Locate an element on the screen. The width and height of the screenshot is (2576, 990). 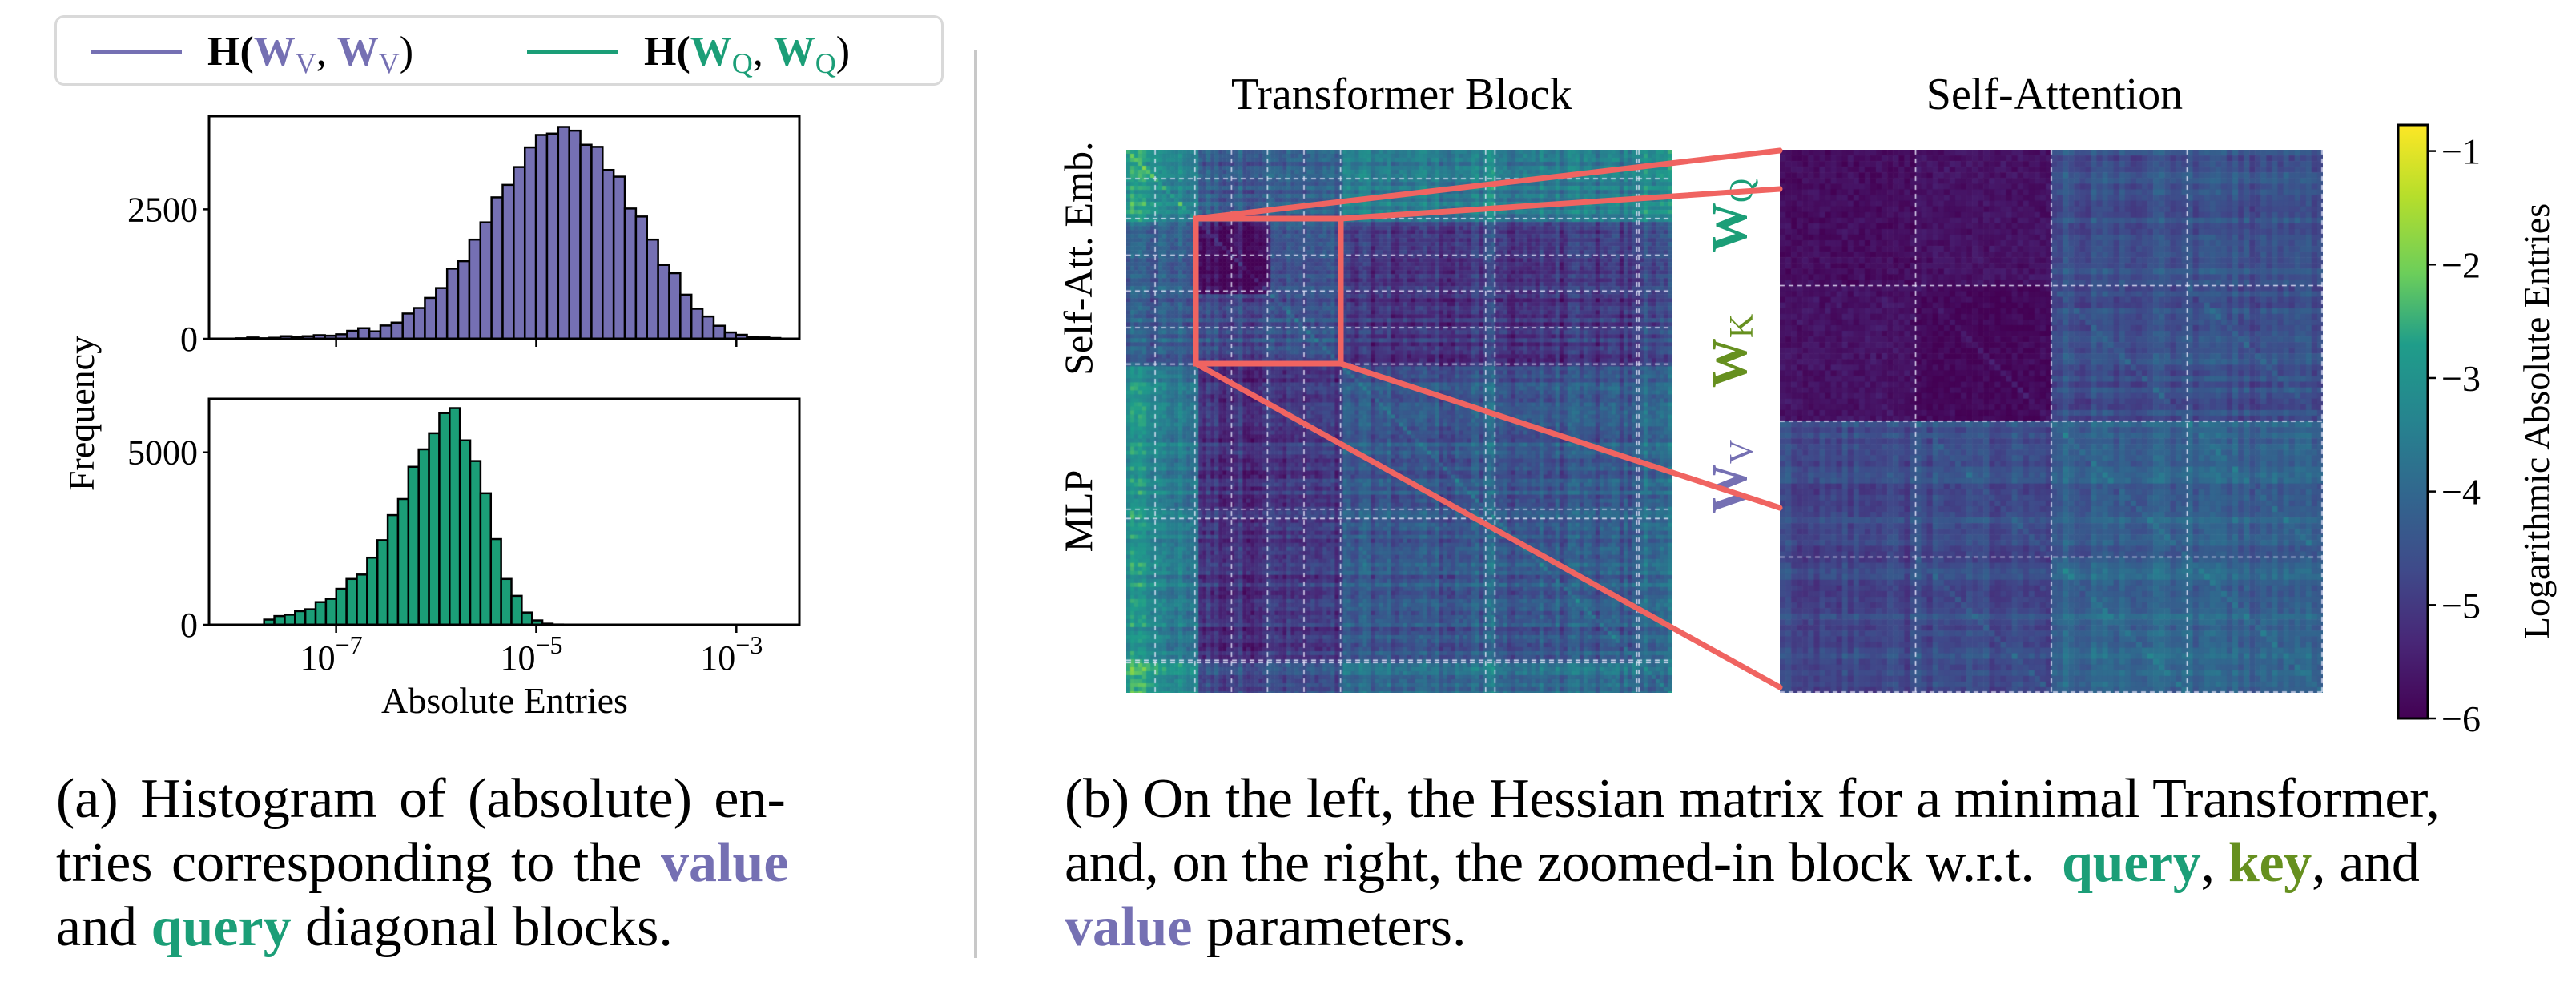
y-tick-label: 2500 is located at coordinates (163, 209).